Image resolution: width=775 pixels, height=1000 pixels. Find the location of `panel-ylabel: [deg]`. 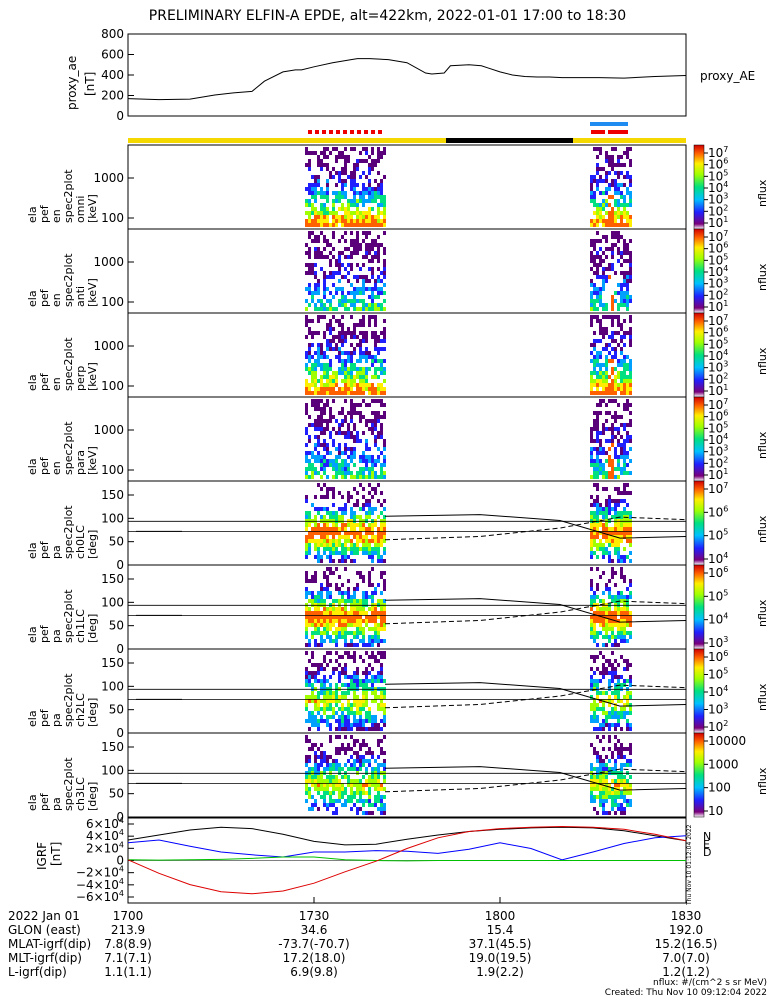

panel-ylabel: [deg] is located at coordinates (92, 628).